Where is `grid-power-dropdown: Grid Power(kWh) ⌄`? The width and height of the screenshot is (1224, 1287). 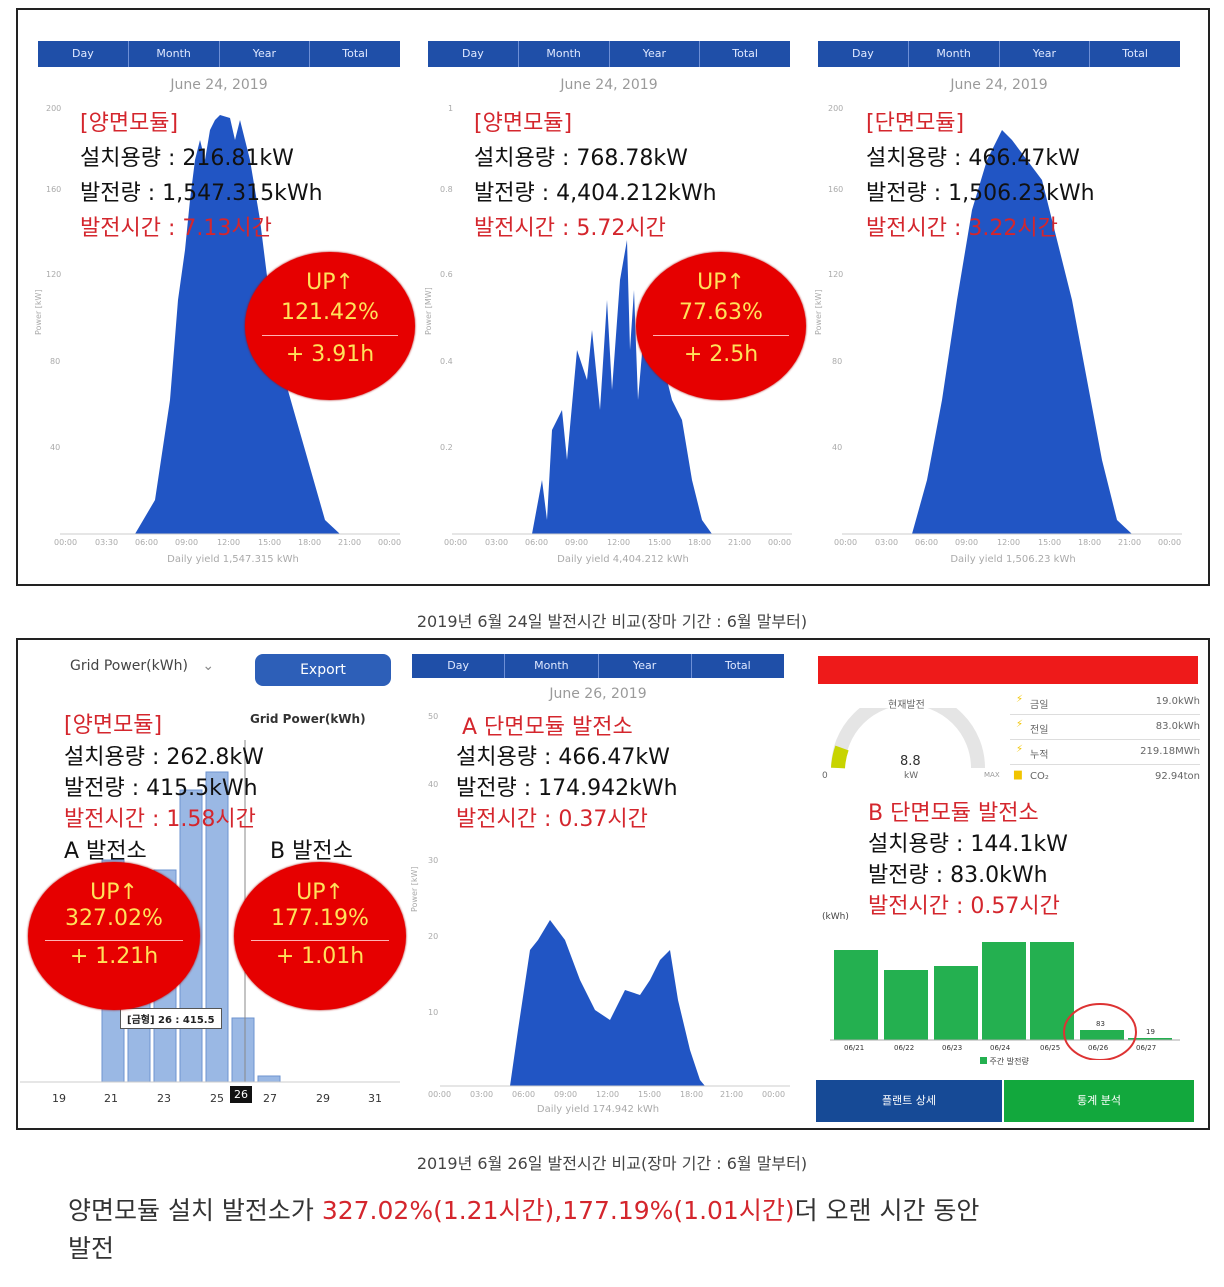
grid-power-dropdown: Grid Power(kWh) ⌄ is located at coordinates (142, 666).